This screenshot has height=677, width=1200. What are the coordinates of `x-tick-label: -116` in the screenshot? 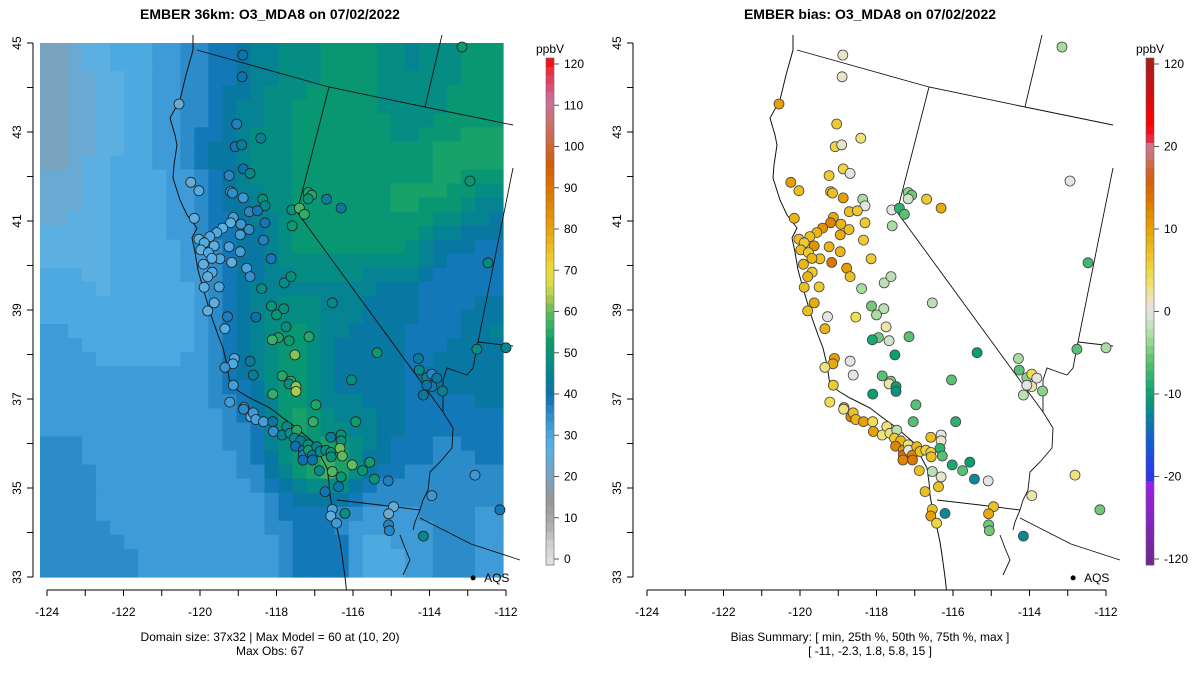 It's located at (952, 612).